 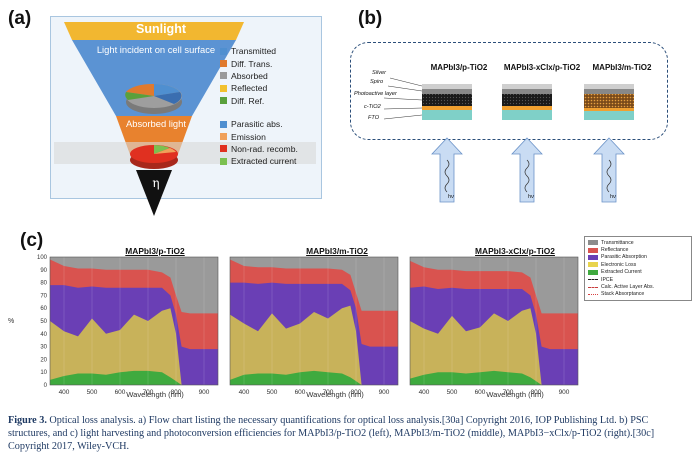 What do you see at coordinates (156, 49) in the screenshot?
I see `incident-light-label: Light incident on cell surface` at bounding box center [156, 49].